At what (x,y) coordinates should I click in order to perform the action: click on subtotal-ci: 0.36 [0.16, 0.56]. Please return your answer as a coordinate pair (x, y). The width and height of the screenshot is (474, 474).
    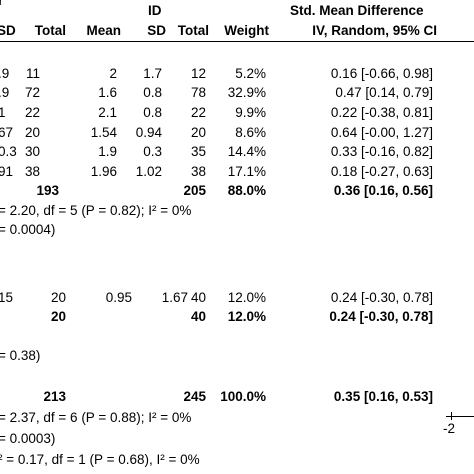
    Looking at the image, I should click on (383, 190).